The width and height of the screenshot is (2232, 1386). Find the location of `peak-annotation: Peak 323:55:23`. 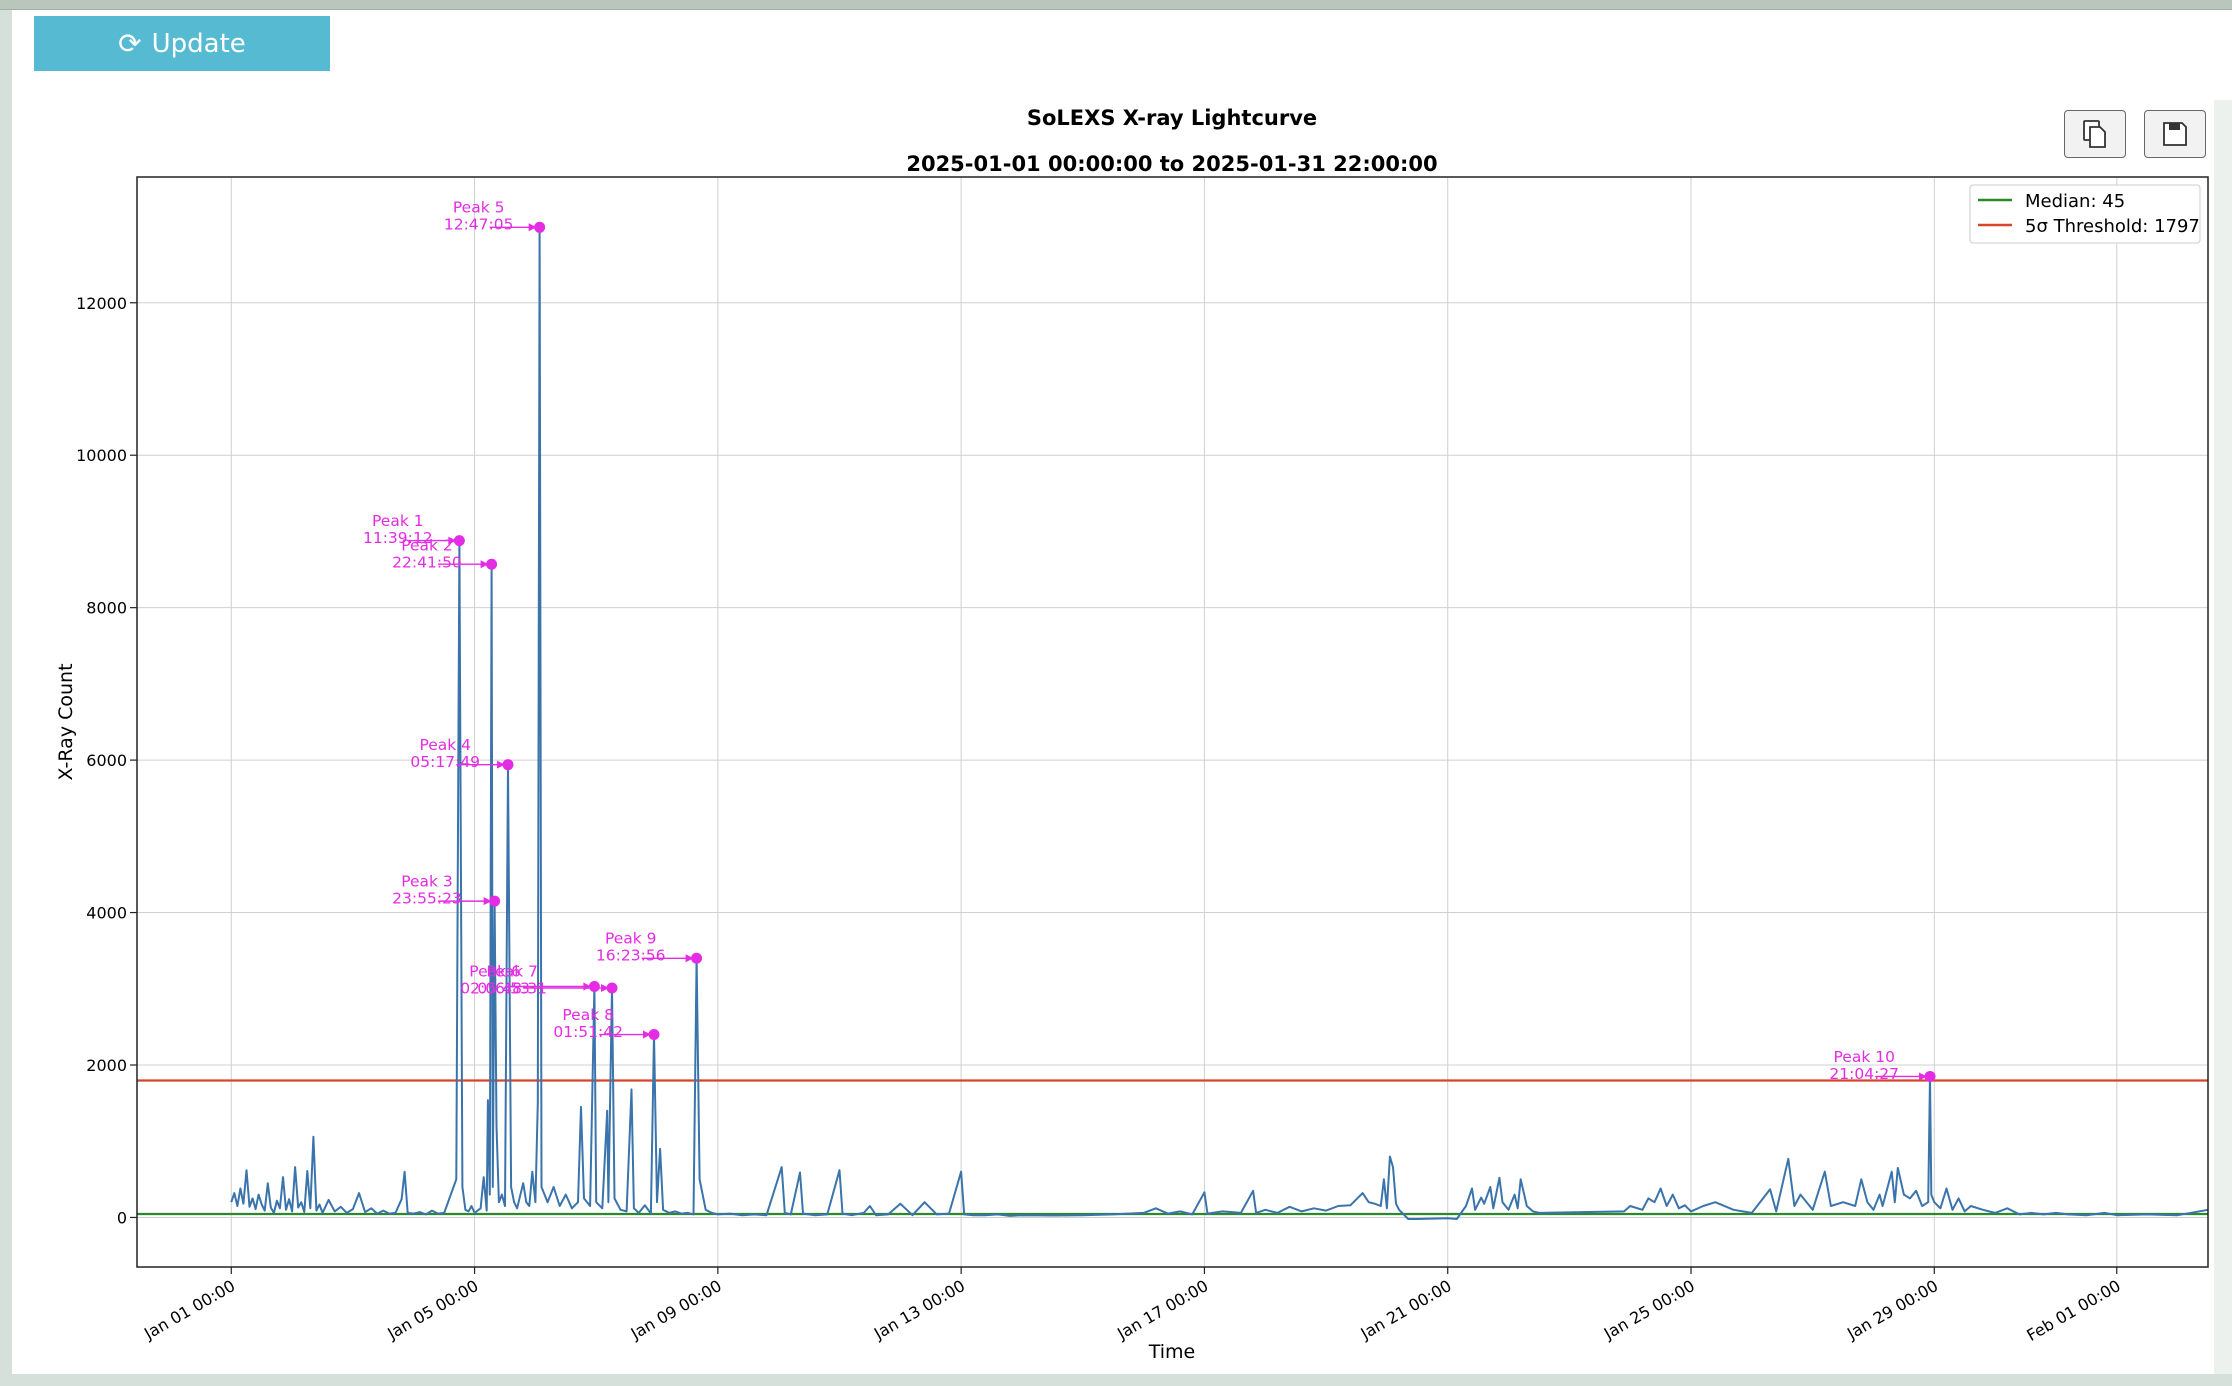

peak-annotation: Peak 323:55:23 is located at coordinates (446, 889).